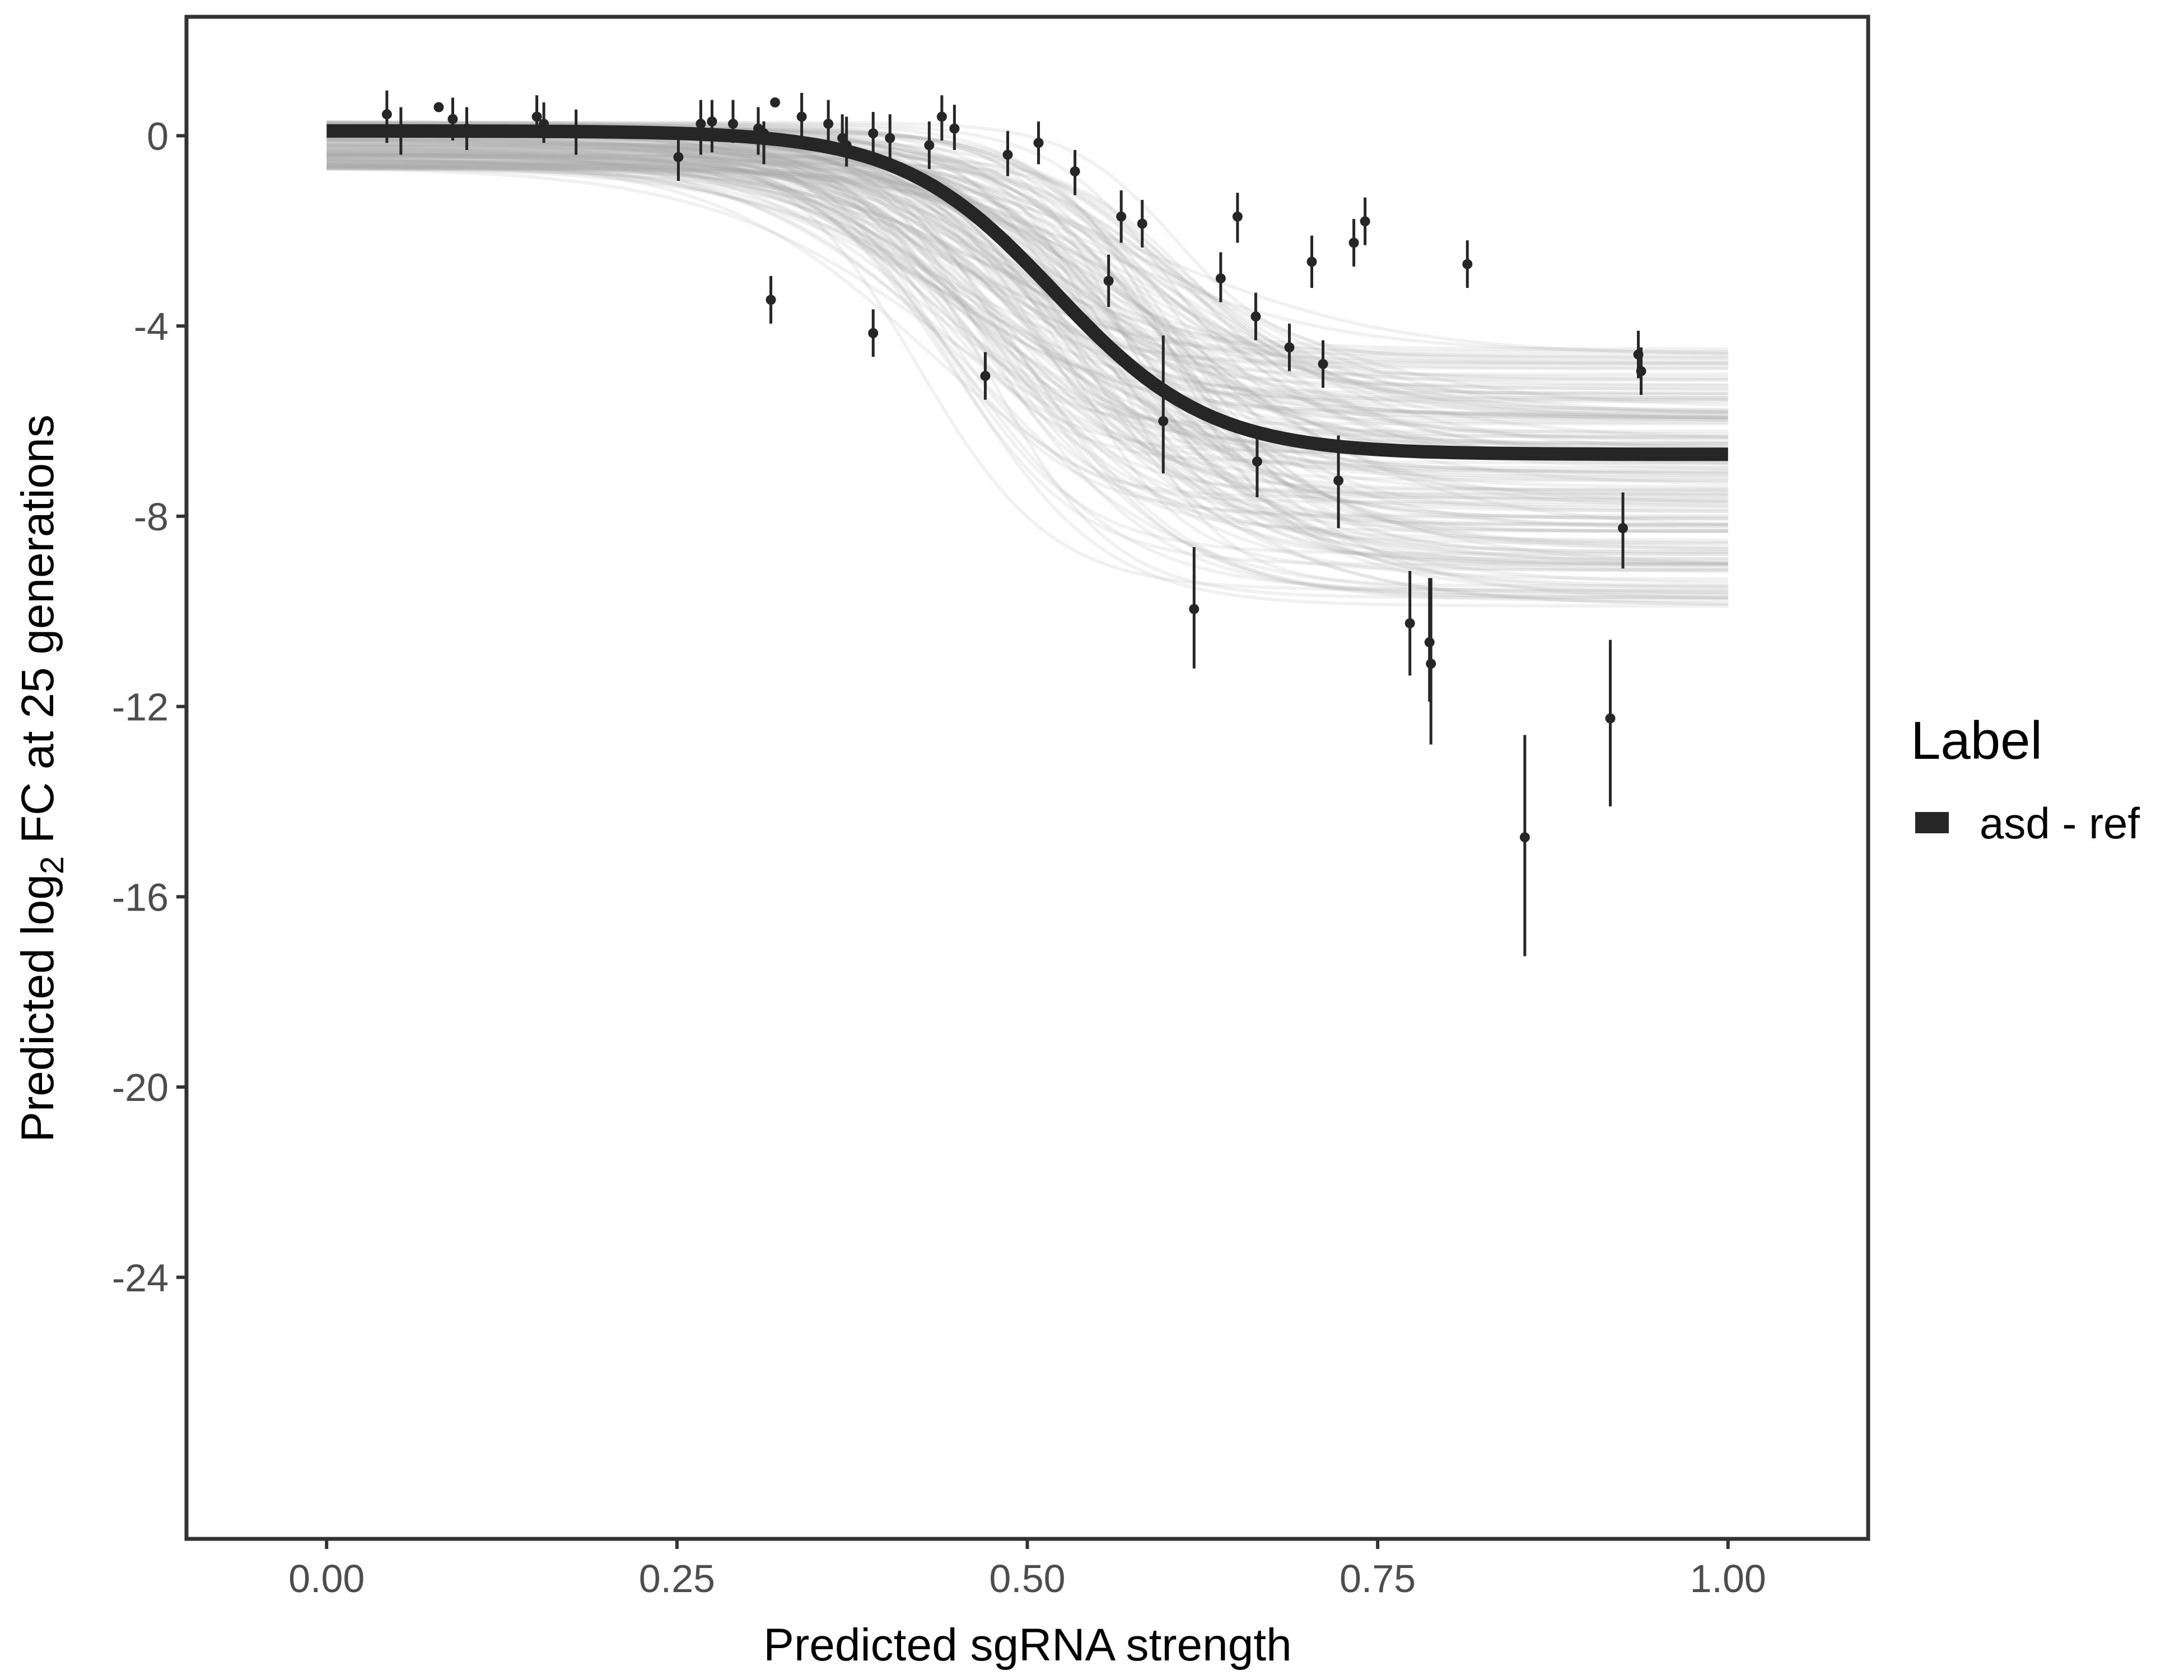 Image resolution: width=2184 pixels, height=1680 pixels. Describe the element at coordinates (327, 1579) in the screenshot. I see `x-tick-label: 0.00` at that location.